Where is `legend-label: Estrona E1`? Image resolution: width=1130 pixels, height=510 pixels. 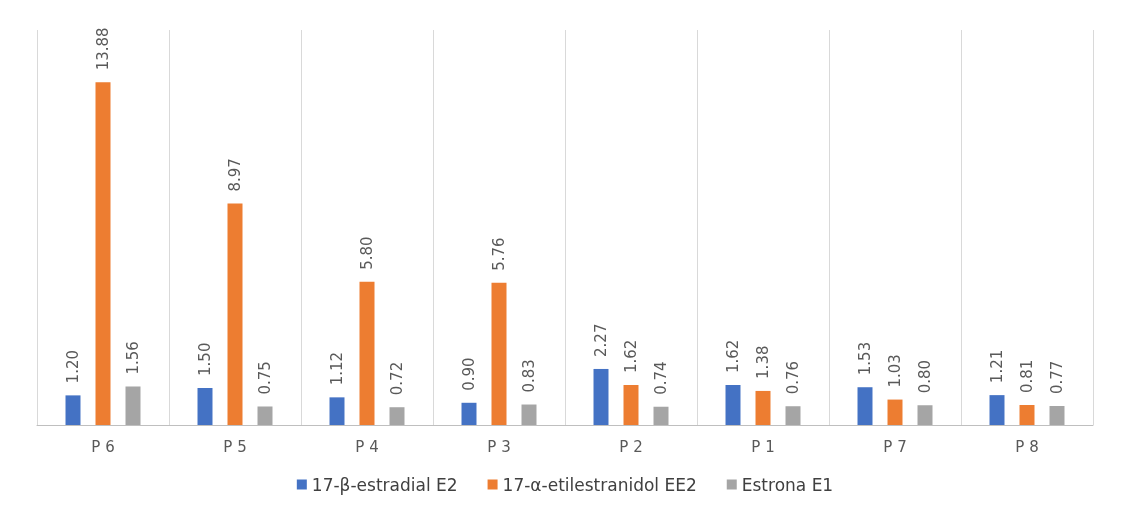
legend-label: Estrona E1 is located at coordinates (787, 484).